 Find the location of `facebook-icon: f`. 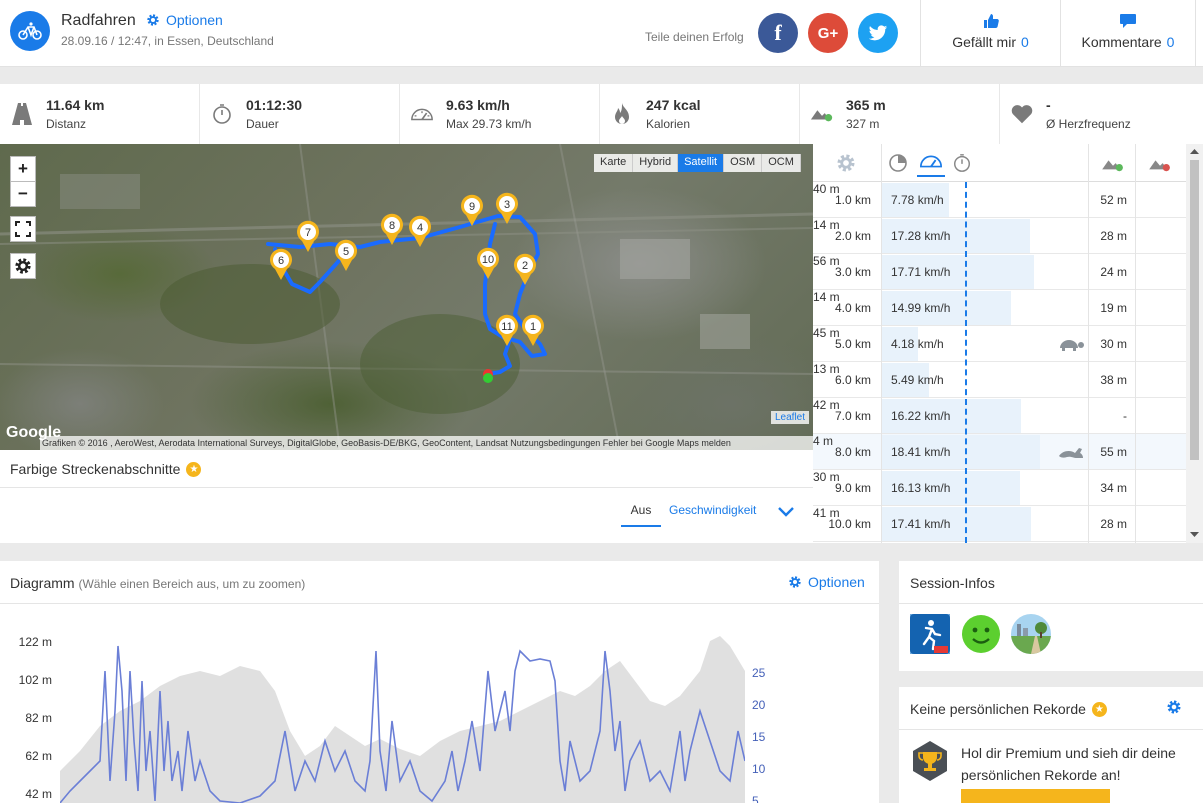

facebook-icon: f is located at coordinates (778, 32).